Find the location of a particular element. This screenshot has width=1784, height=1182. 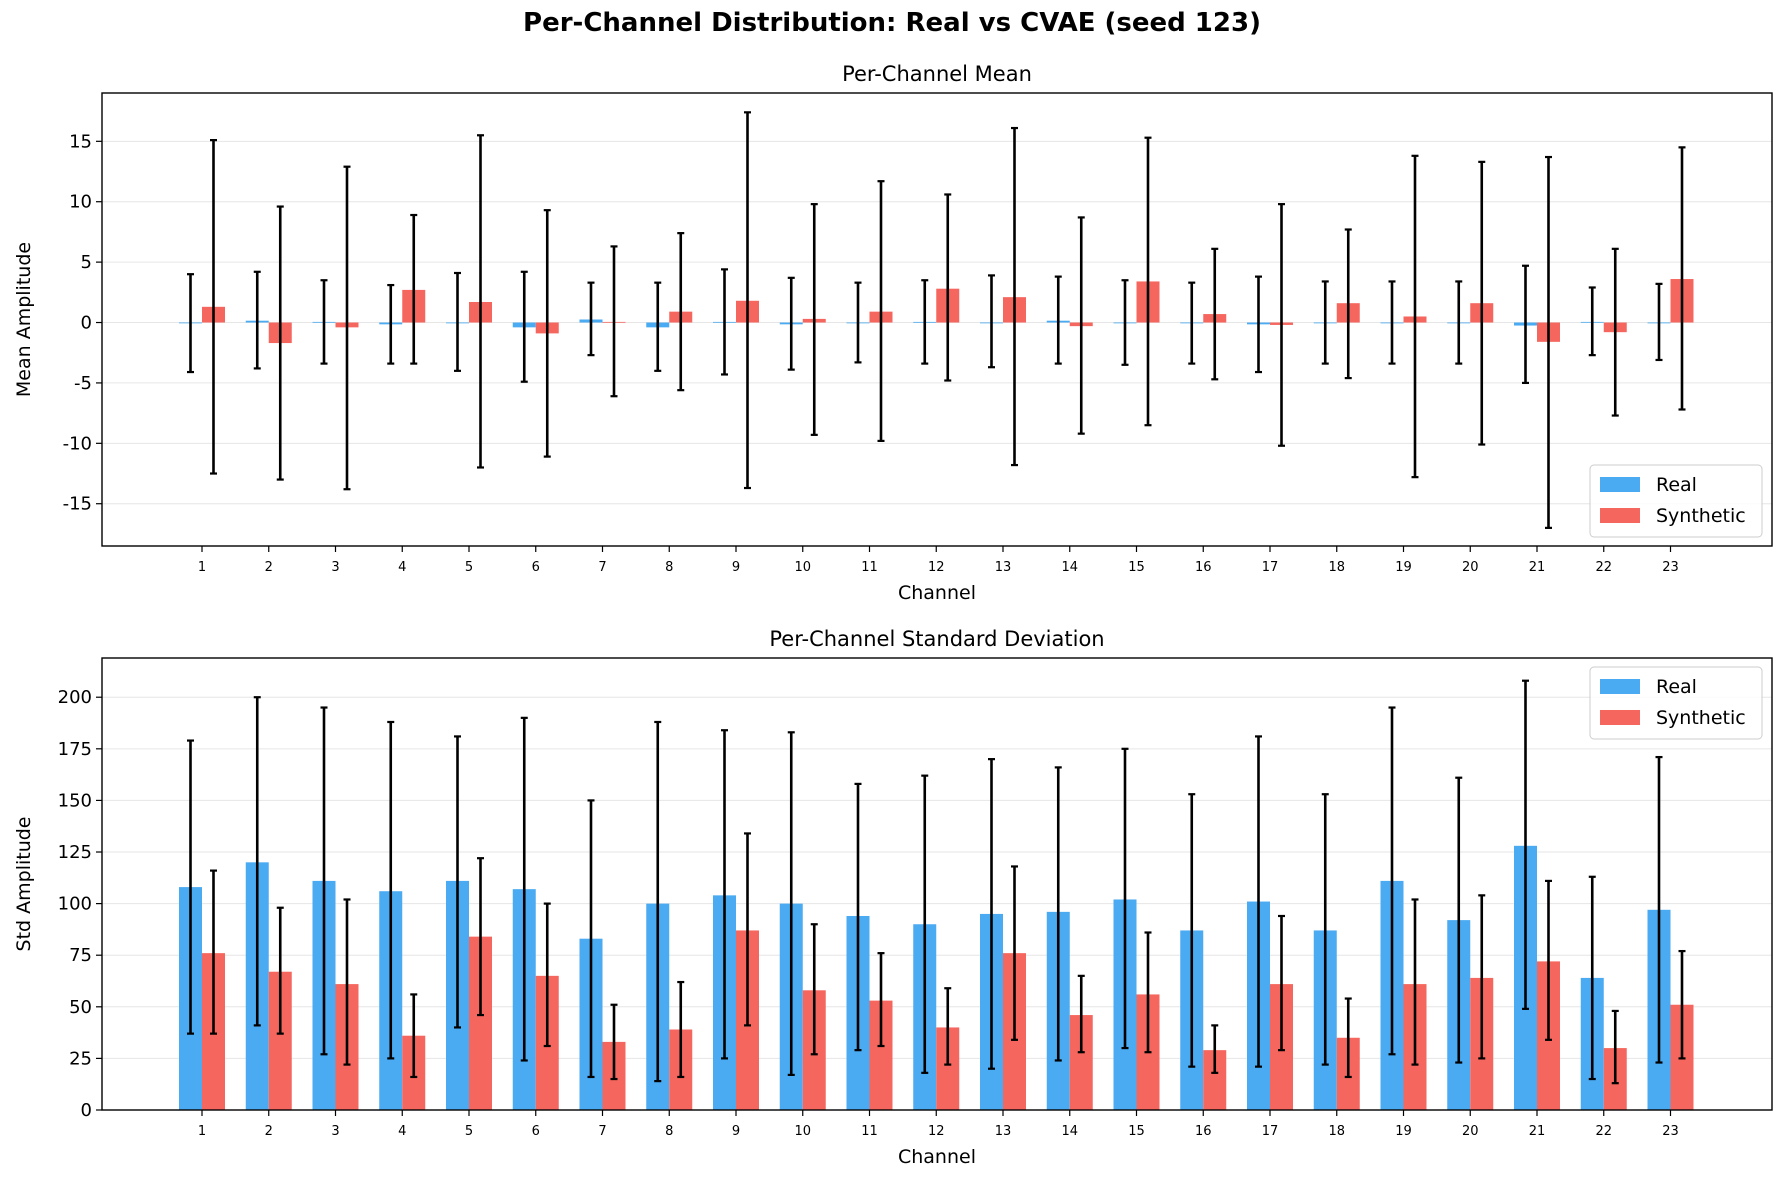

x-axis-label: Channel is located at coordinates (937, 593).